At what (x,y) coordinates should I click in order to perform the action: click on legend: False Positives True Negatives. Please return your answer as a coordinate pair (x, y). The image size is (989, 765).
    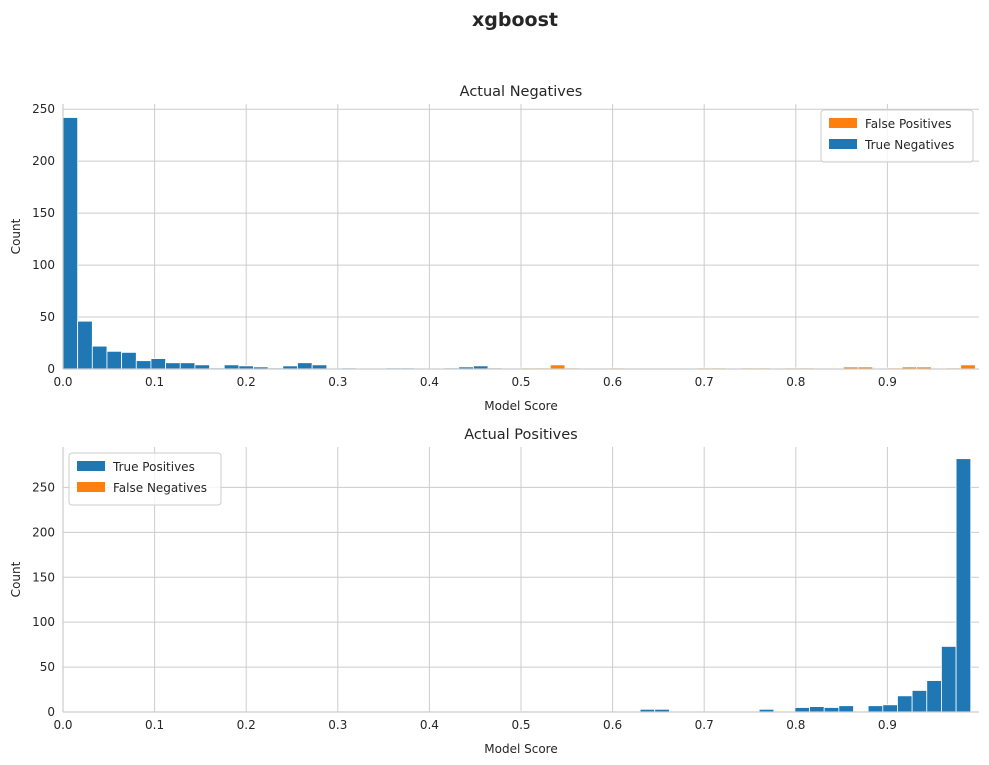
    Looking at the image, I should click on (897, 136).